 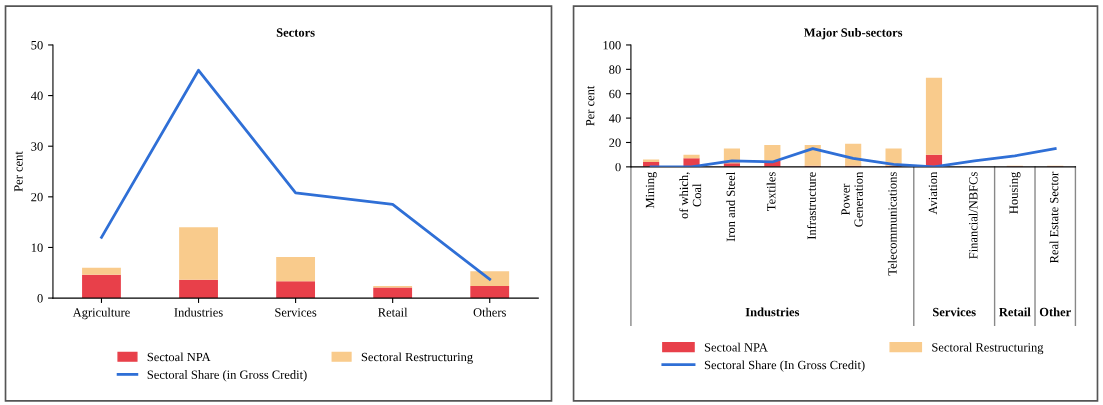 I want to click on y-tick-label: 100, so click(x=612, y=45).